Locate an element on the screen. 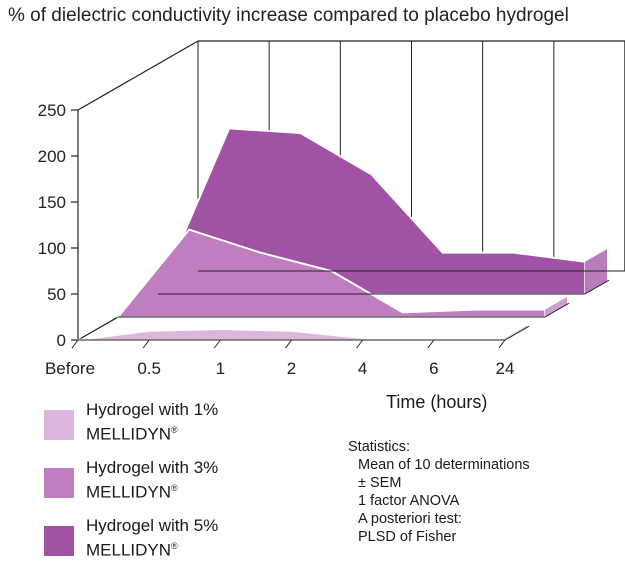 Image resolution: width=625 pixels, height=572 pixels. statistics-heading: Statistics: is located at coordinates (379, 447).